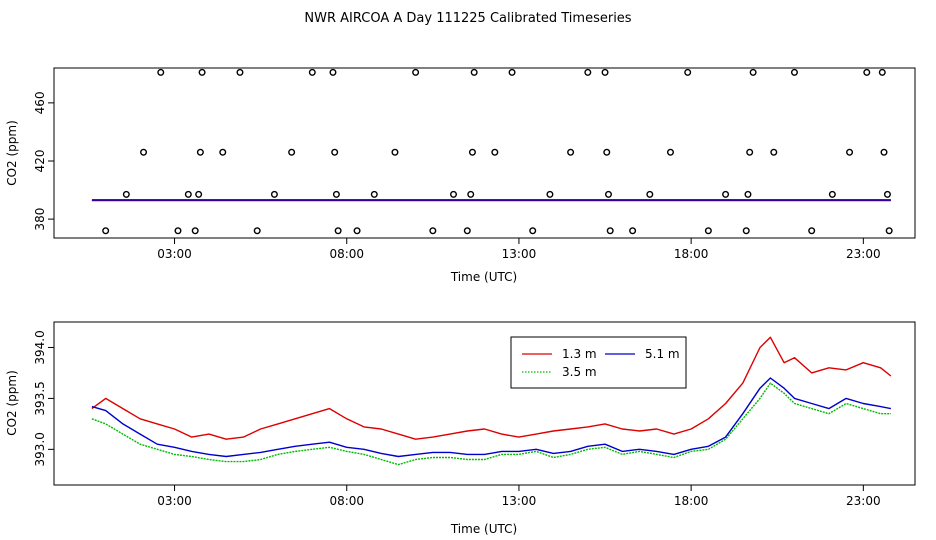 The height and width of the screenshot is (540, 936). What do you see at coordinates (483, 529) in the screenshot?
I see `bottom-panel-x-label: Time (UTC)` at bounding box center [483, 529].